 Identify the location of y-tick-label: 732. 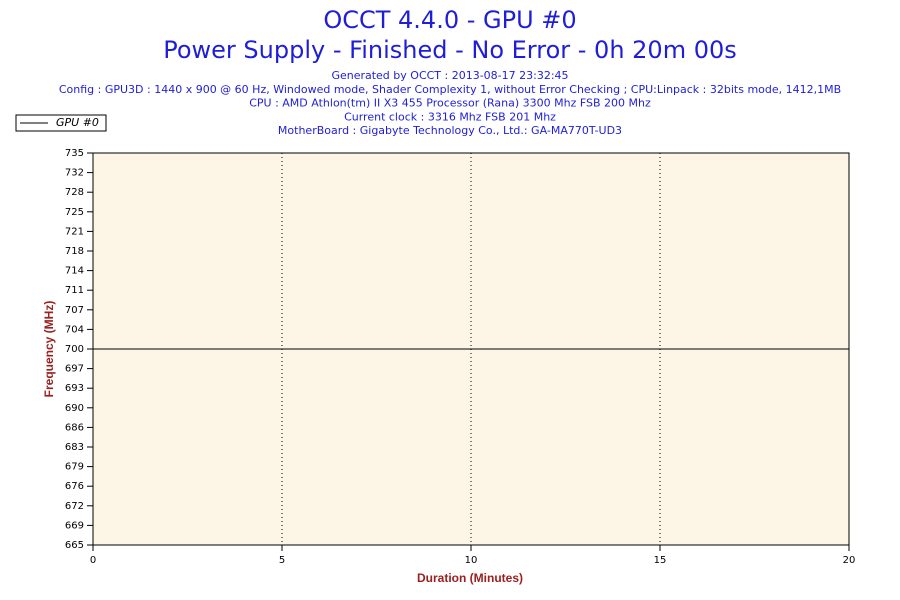
(74, 173).